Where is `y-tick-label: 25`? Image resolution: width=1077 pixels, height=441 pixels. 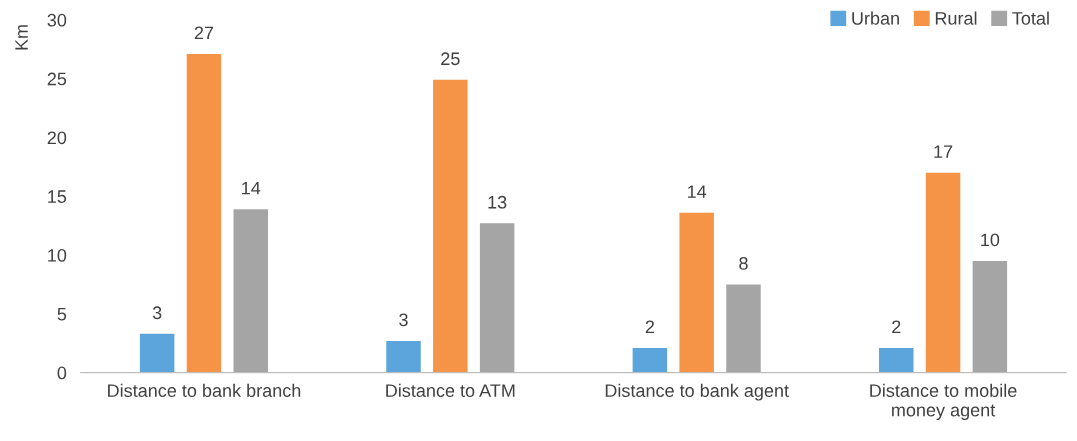 y-tick-label: 25 is located at coordinates (57, 79).